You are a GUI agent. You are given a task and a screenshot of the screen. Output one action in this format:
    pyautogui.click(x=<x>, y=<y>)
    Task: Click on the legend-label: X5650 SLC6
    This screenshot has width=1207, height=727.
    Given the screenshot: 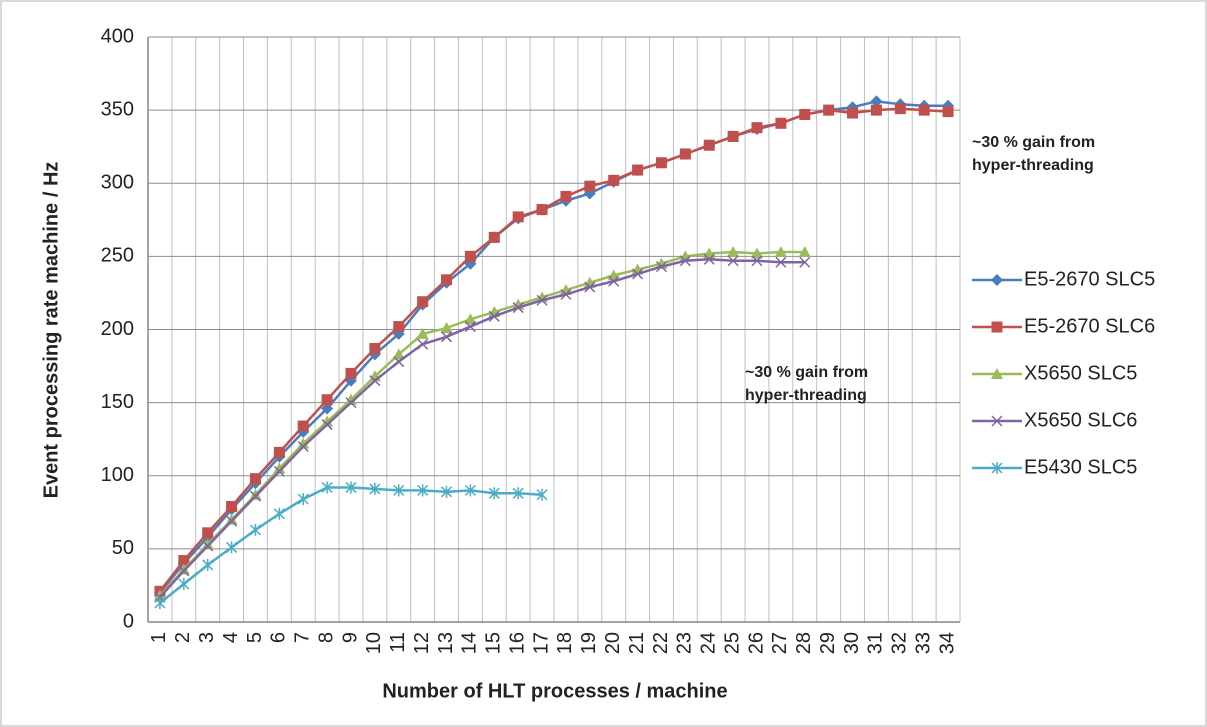 What is the action you would take?
    pyautogui.click(x=1080, y=420)
    